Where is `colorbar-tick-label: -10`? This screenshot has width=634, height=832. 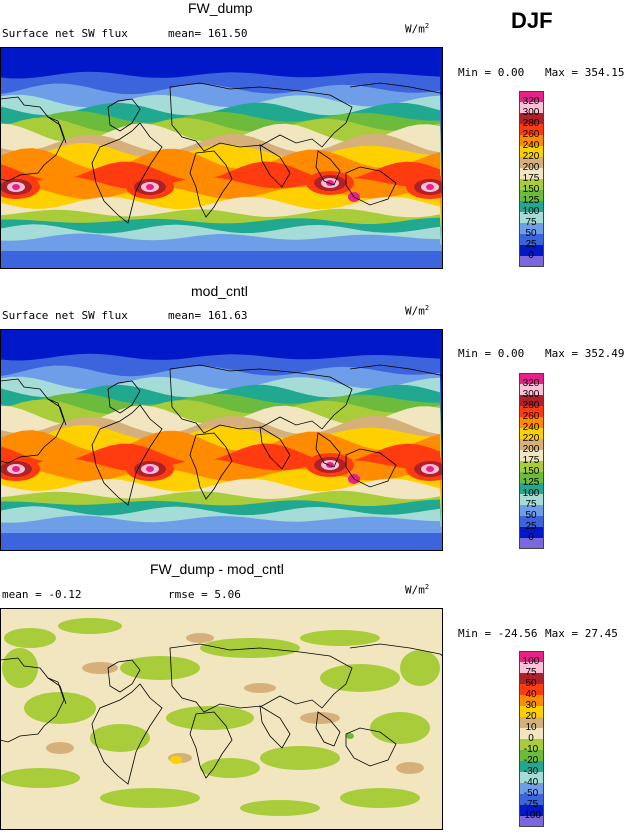 colorbar-tick-label: -10 is located at coordinates (531, 749).